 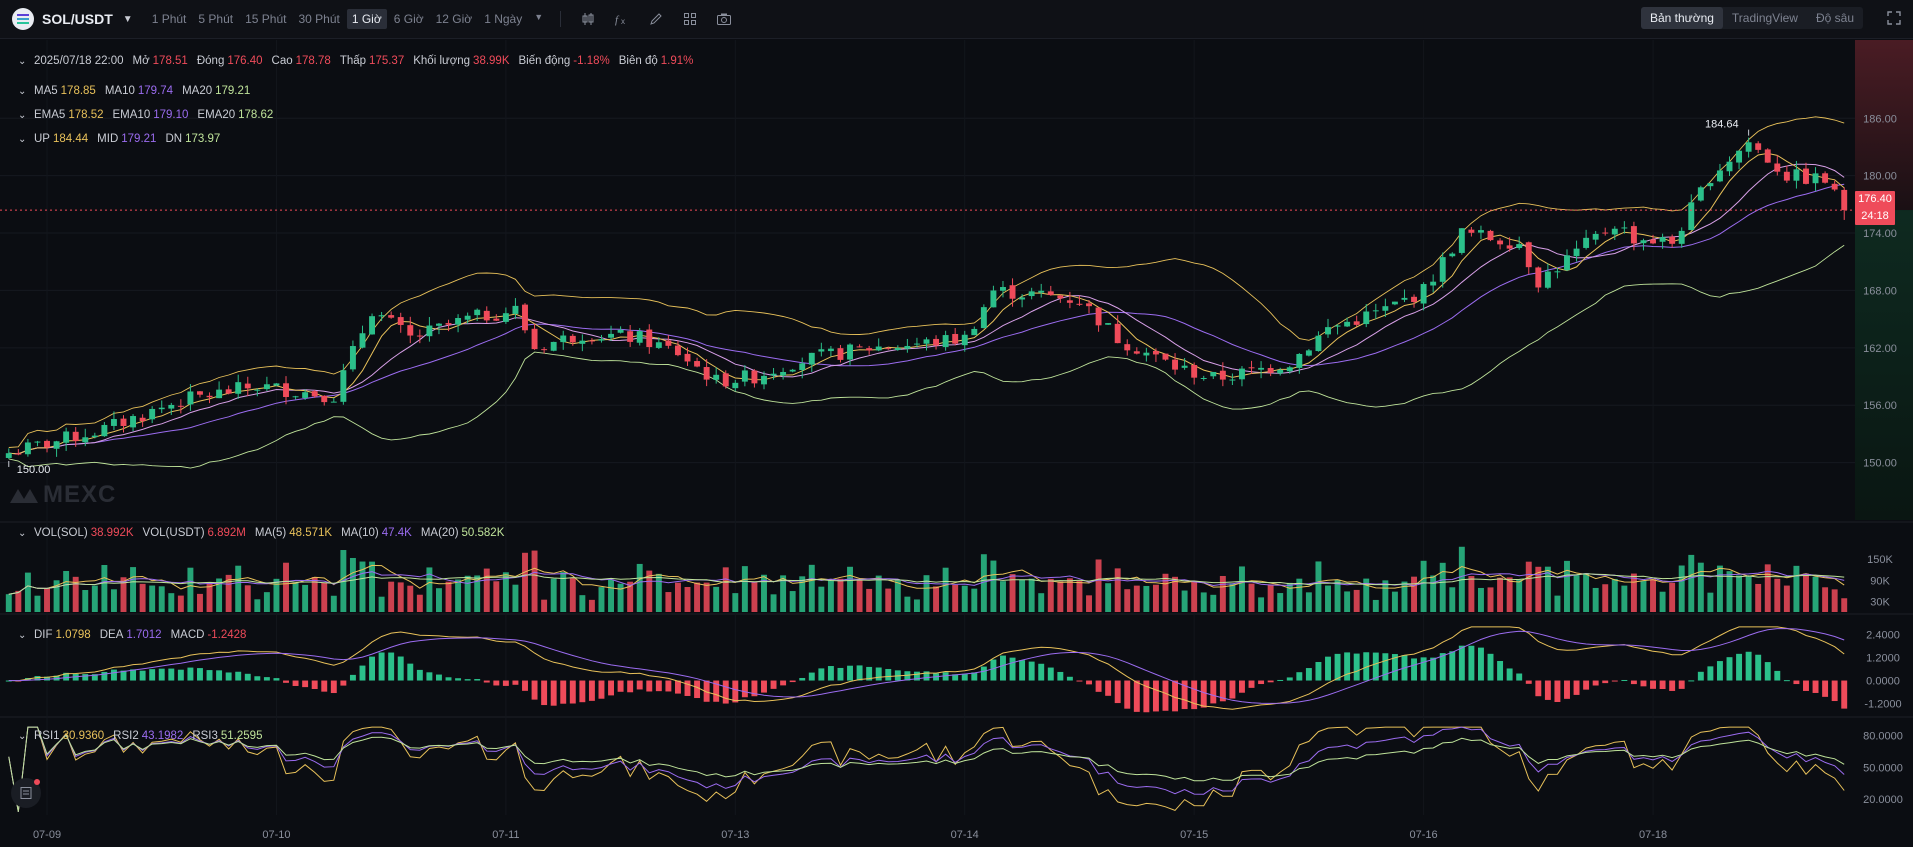 I want to click on symbol-name: SOL/USDT, so click(x=77, y=19).